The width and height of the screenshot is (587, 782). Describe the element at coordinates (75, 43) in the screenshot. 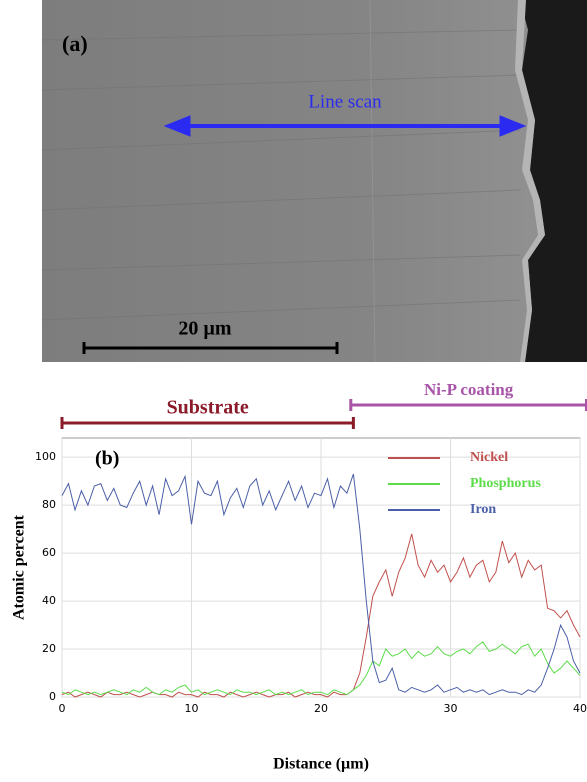

I see `panel-label: (a)` at that location.